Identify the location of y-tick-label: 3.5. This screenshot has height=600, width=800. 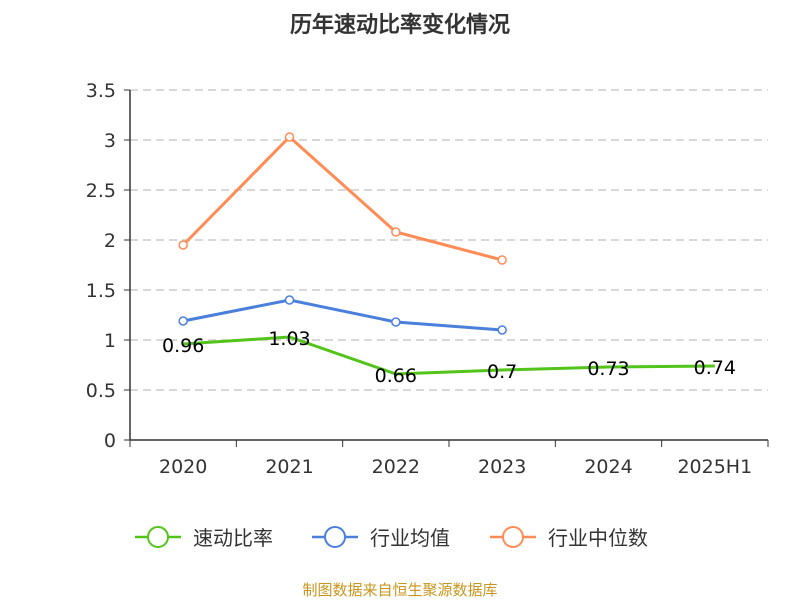
(101, 91).